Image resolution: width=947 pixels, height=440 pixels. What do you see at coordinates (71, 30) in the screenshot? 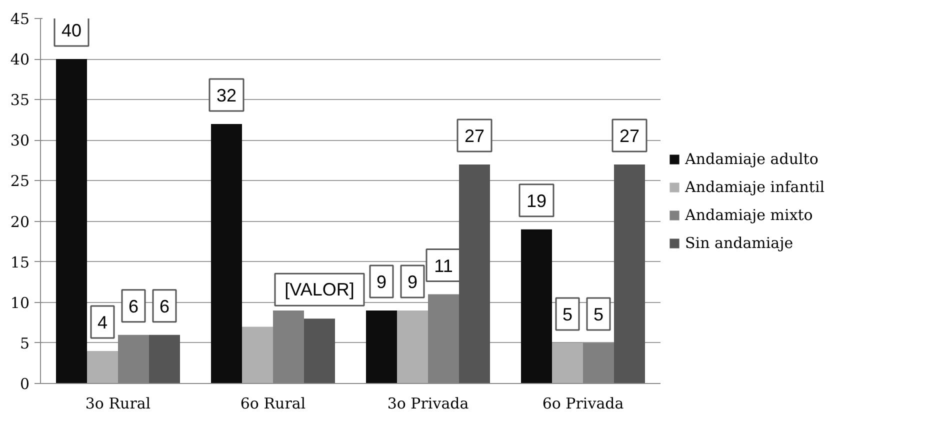
I see `data-label: 40` at bounding box center [71, 30].